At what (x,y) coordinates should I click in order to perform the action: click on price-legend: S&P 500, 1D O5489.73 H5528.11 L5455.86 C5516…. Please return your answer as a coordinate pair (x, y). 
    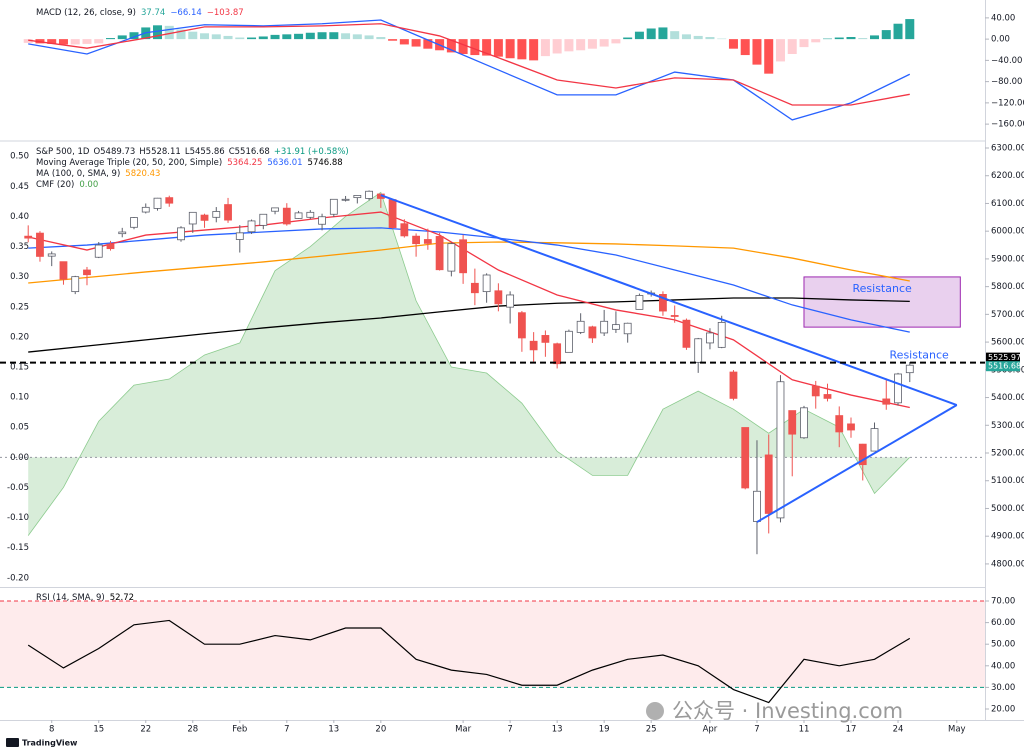
    Looking at the image, I should click on (192, 152).